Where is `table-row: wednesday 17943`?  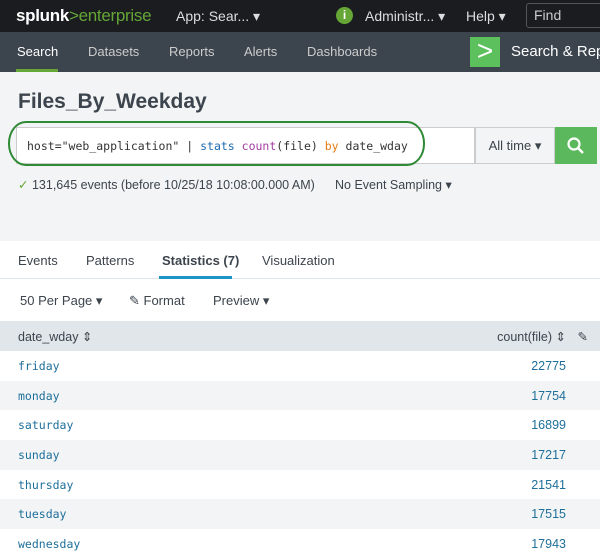
table-row: wednesday 17943 is located at coordinates (300, 544).